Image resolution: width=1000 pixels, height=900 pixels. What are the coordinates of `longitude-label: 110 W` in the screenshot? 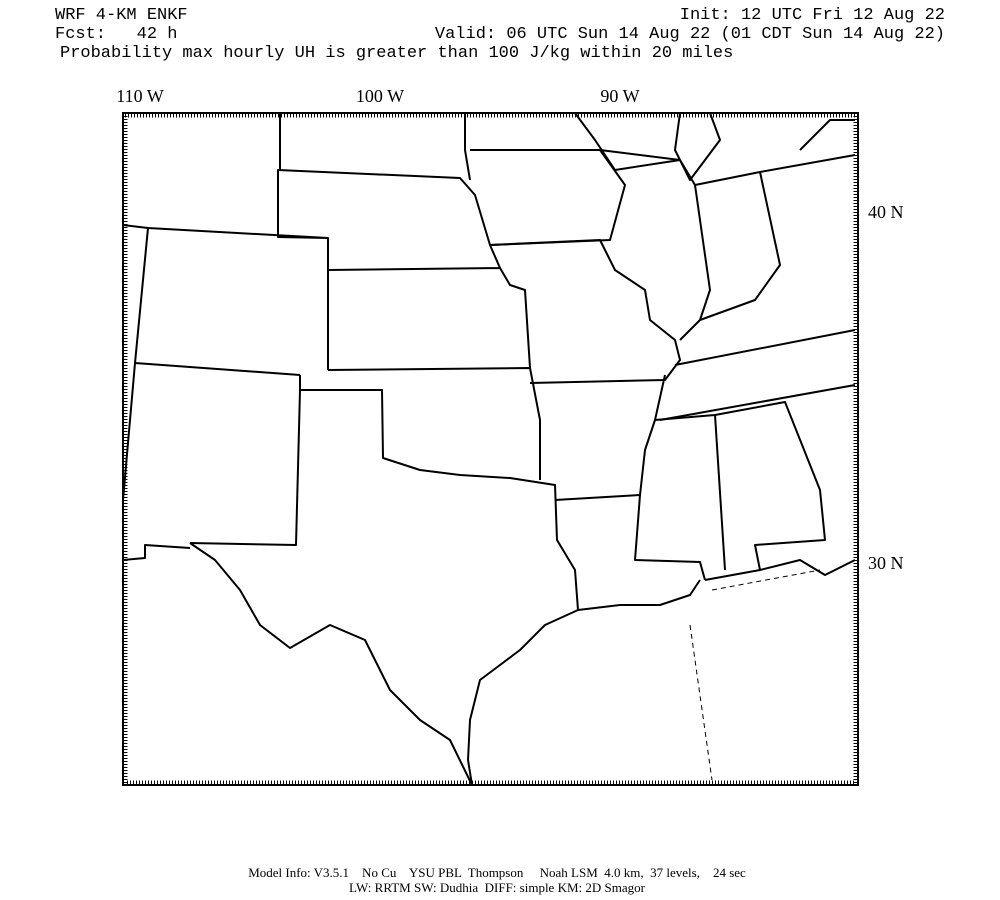 It's located at (140, 96).